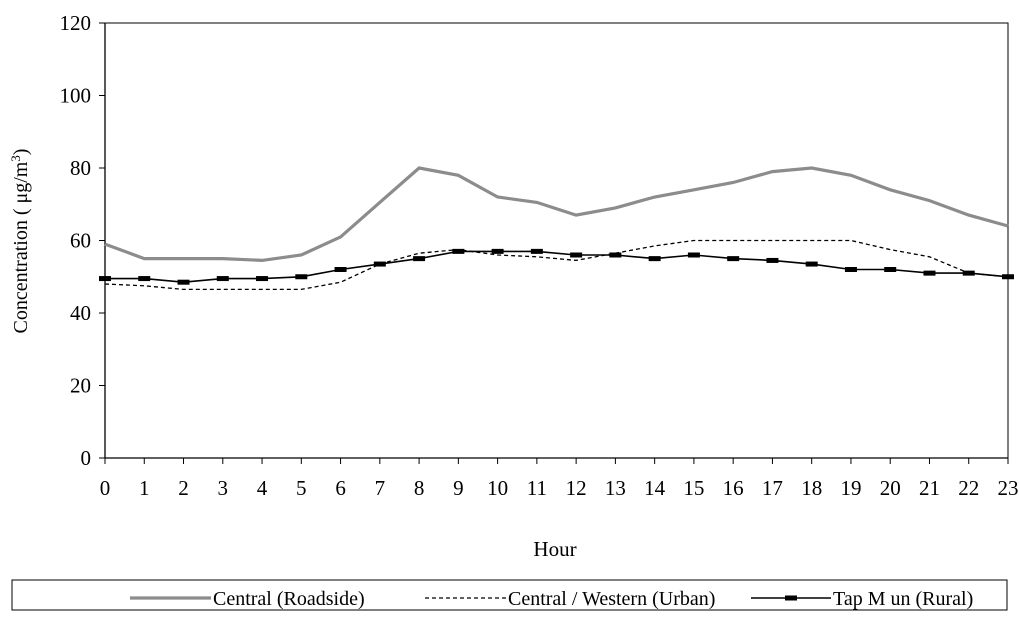 The width and height of the screenshot is (1019, 617). Describe the element at coordinates (611, 599) in the screenshot. I see `legend-label-2: Central / Western (Urban)` at that location.